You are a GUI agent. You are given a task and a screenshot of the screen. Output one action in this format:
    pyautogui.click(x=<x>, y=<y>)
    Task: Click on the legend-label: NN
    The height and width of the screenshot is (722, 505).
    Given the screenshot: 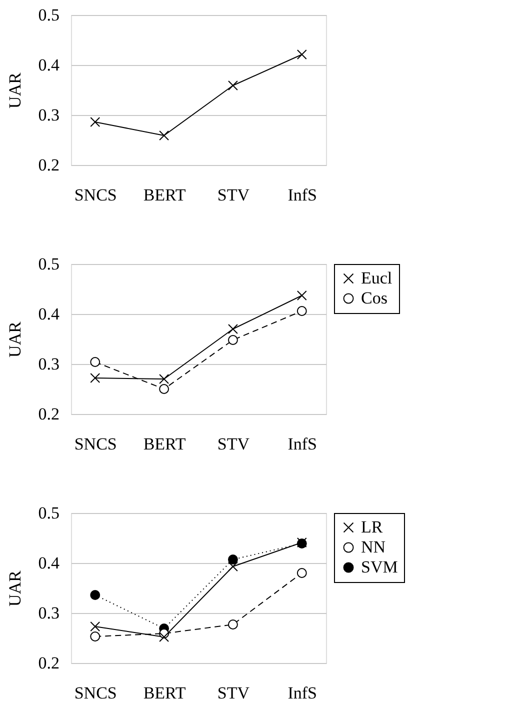 What is the action you would take?
    pyautogui.click(x=373, y=547)
    